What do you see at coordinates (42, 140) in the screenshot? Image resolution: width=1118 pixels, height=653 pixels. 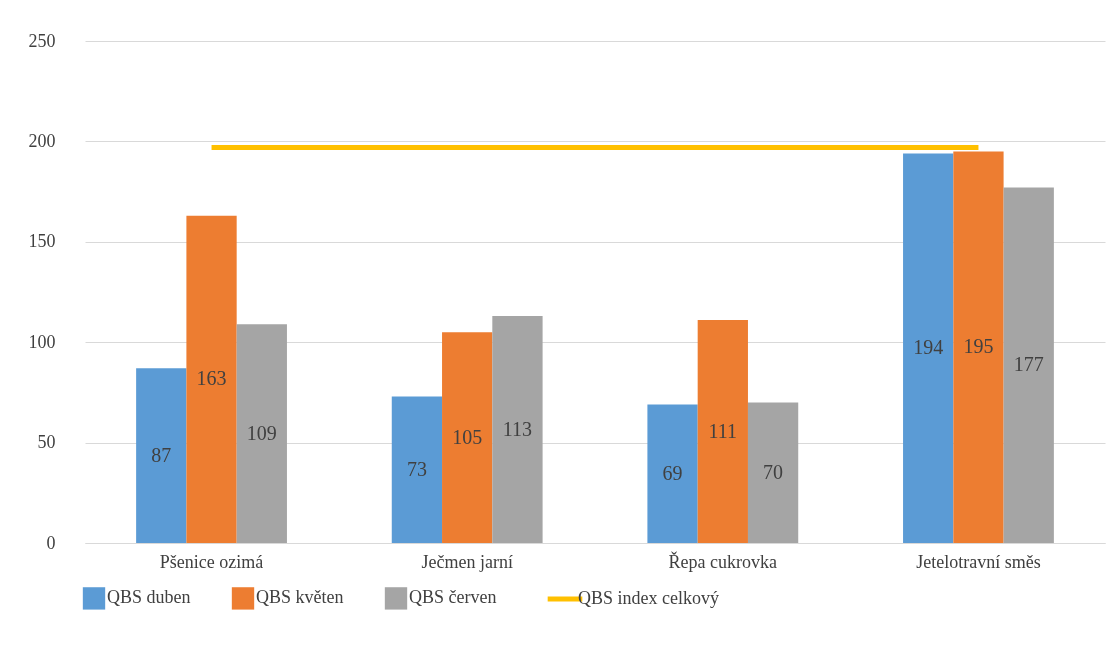 I see `y-tick-label: 200` at bounding box center [42, 140].